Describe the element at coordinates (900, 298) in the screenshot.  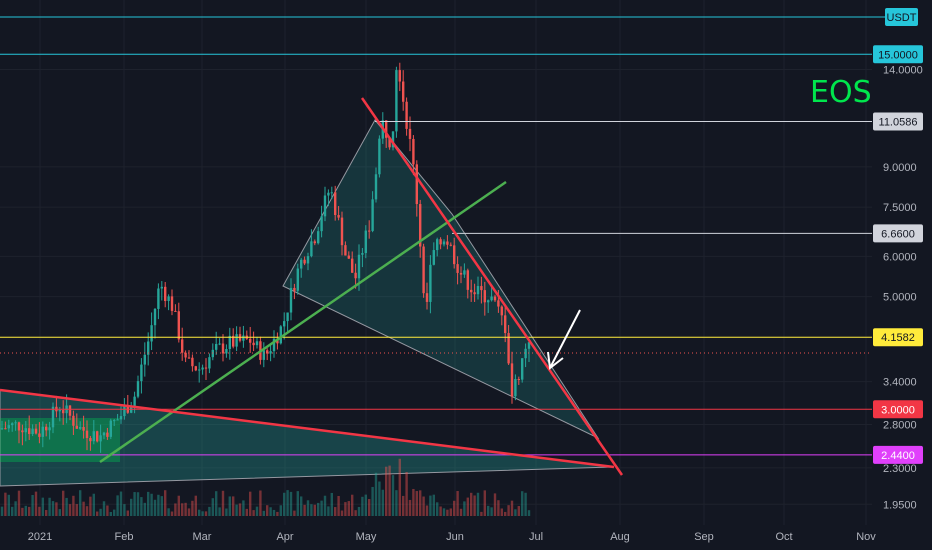
I see `price-tick-label: 5.0000` at that location.